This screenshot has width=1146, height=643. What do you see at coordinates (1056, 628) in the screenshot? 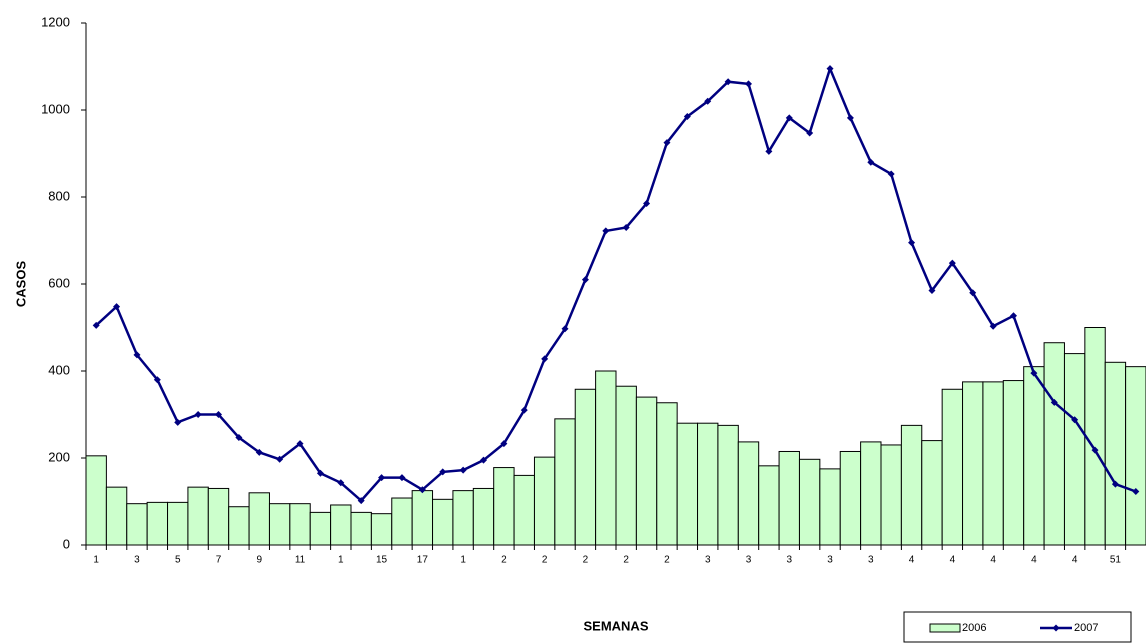
I see `legend-marker` at bounding box center [1056, 628].